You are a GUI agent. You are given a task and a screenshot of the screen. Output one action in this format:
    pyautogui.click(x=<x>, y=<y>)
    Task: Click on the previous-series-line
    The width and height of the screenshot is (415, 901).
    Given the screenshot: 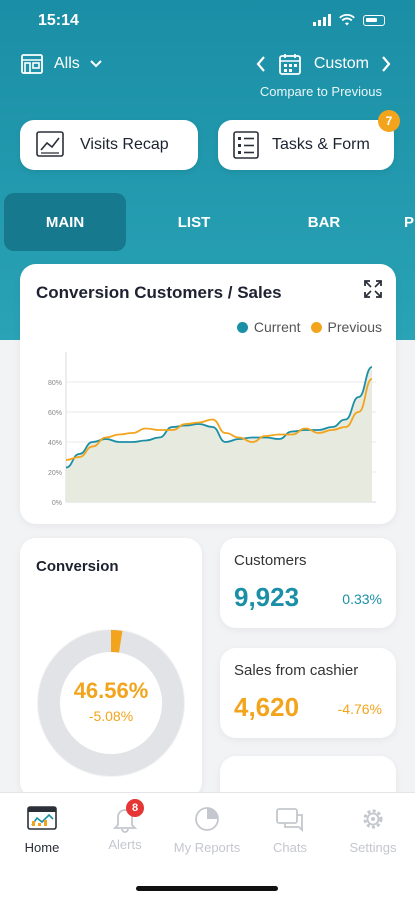 What is the action you would take?
    pyautogui.click(x=219, y=419)
    